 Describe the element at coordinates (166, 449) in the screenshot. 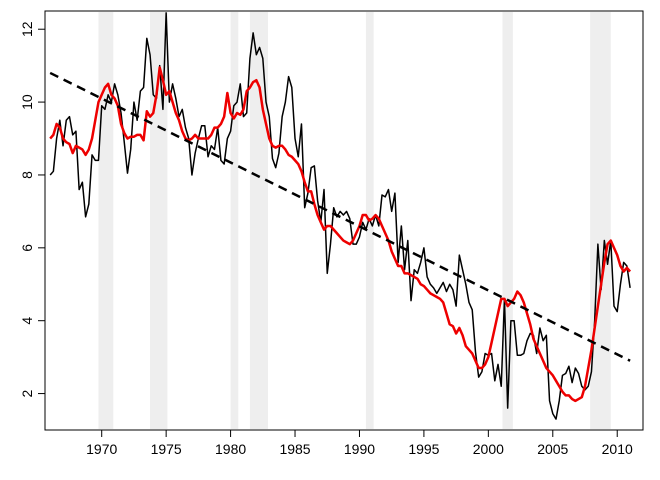

I see `x-tick-label: 1975` at that location.